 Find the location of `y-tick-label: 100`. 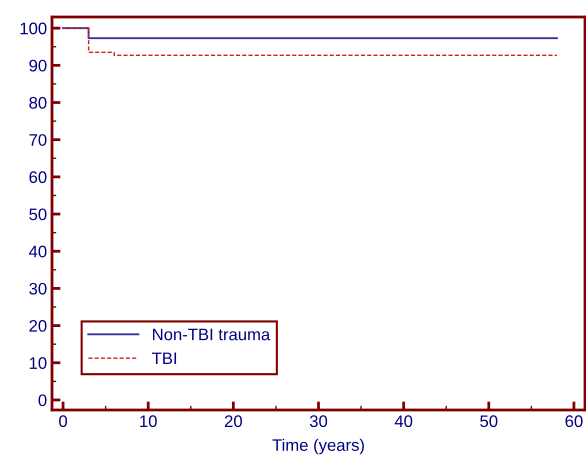

y-tick-label: 100 is located at coordinates (33, 28).